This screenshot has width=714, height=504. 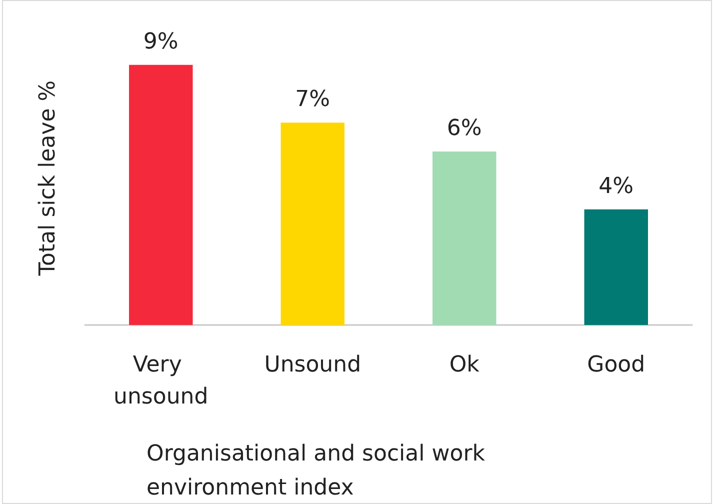 I want to click on x-tick-label: Unsound, so click(x=313, y=365).